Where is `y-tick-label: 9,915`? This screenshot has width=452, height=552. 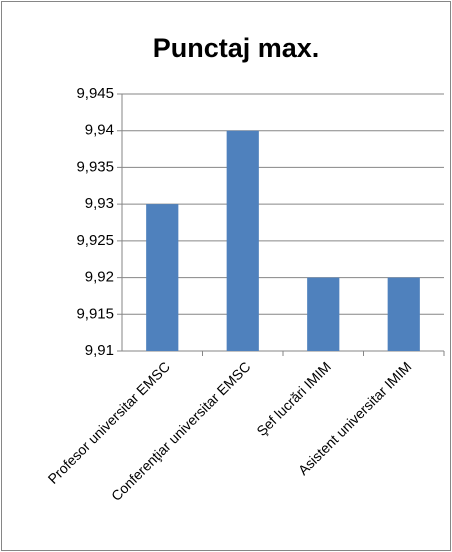 y-tick-label: 9,915 is located at coordinates (95, 313).